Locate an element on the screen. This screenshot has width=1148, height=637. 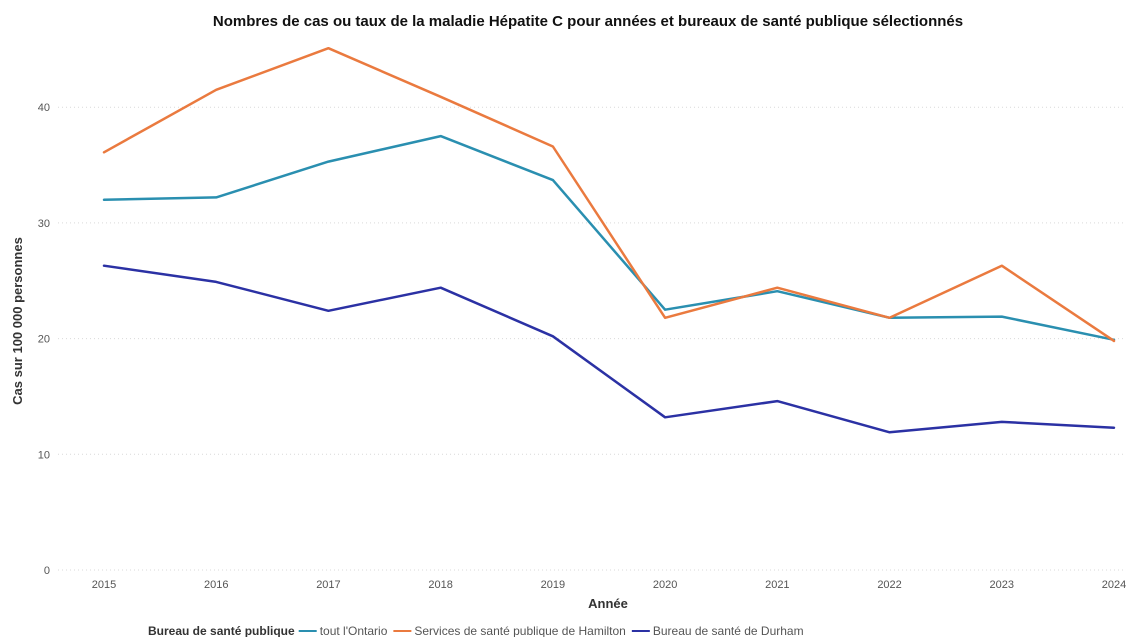
x-tick-label: 2018 is located at coordinates (440, 585).